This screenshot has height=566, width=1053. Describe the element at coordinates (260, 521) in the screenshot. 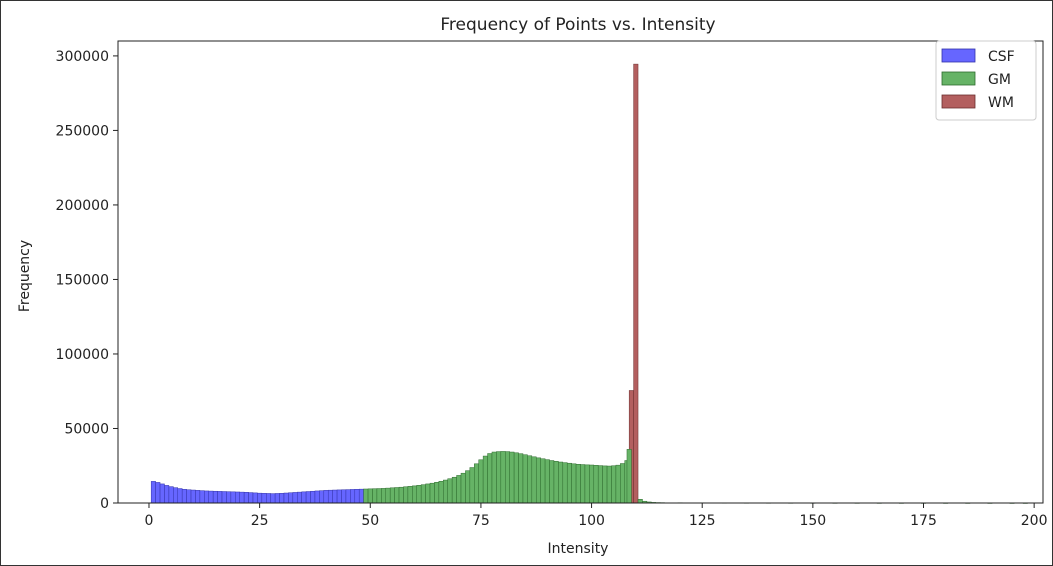

I see `x-tick-label: 25` at that location.